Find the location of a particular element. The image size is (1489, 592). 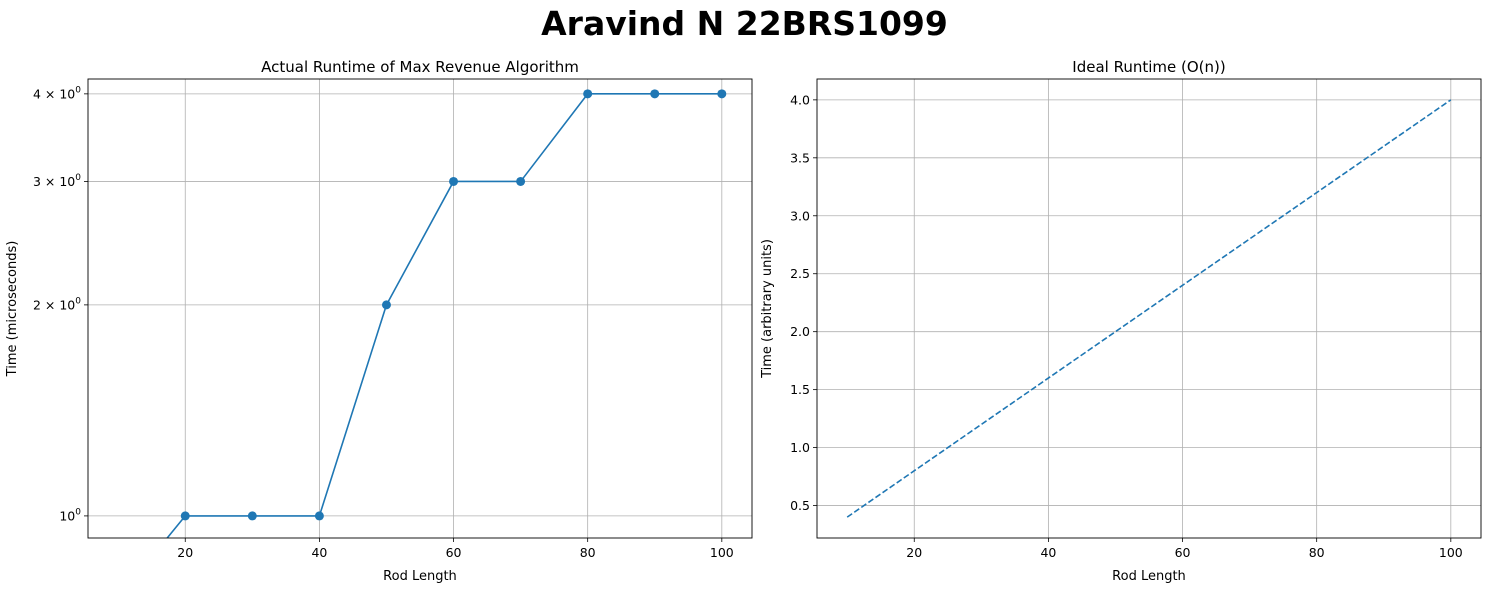

y-tick-label: 3 × 100 is located at coordinates (57, 181).